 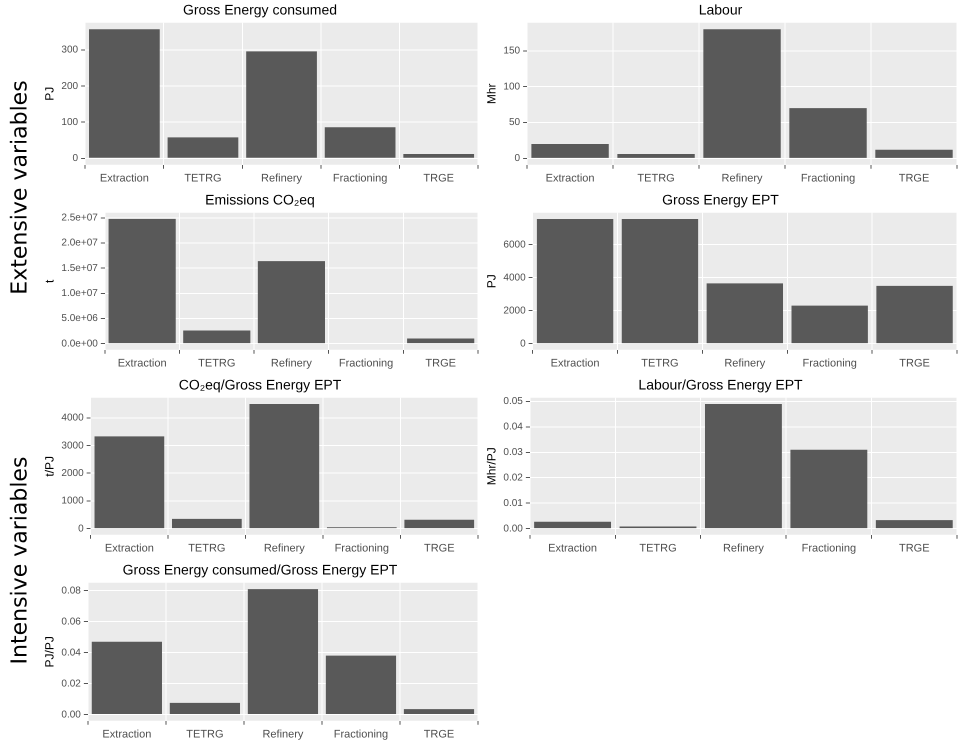 What do you see at coordinates (79, 243) in the screenshot?
I see `y-tick-label: 2.0e+07` at bounding box center [79, 243].